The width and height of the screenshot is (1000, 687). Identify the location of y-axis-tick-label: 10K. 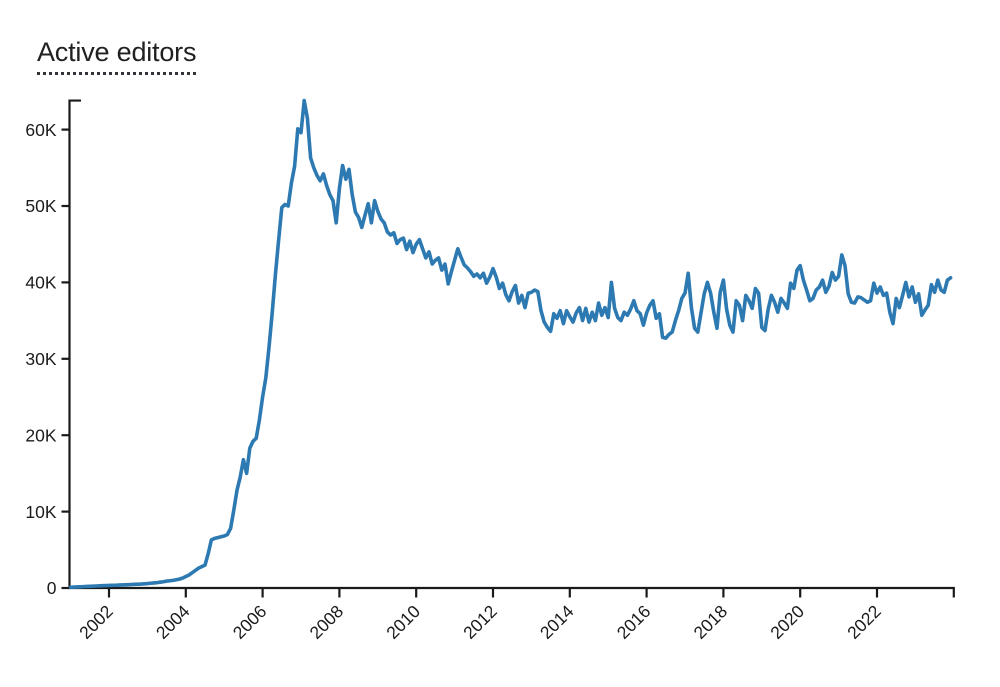
(40, 512).